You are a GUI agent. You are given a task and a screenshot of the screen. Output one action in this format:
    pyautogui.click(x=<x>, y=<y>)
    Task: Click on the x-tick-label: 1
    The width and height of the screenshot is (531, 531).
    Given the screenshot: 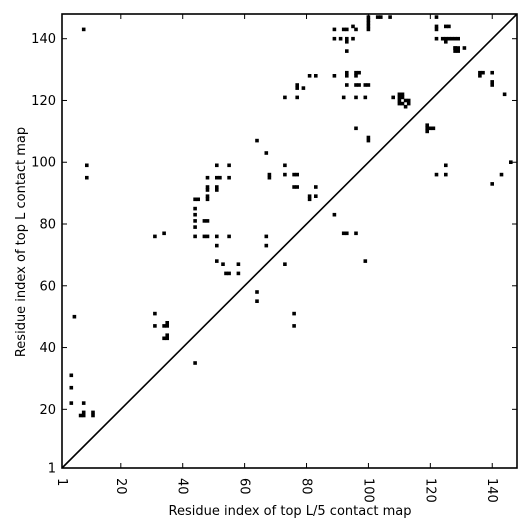 What is the action you would take?
    pyautogui.click(x=61, y=482)
    